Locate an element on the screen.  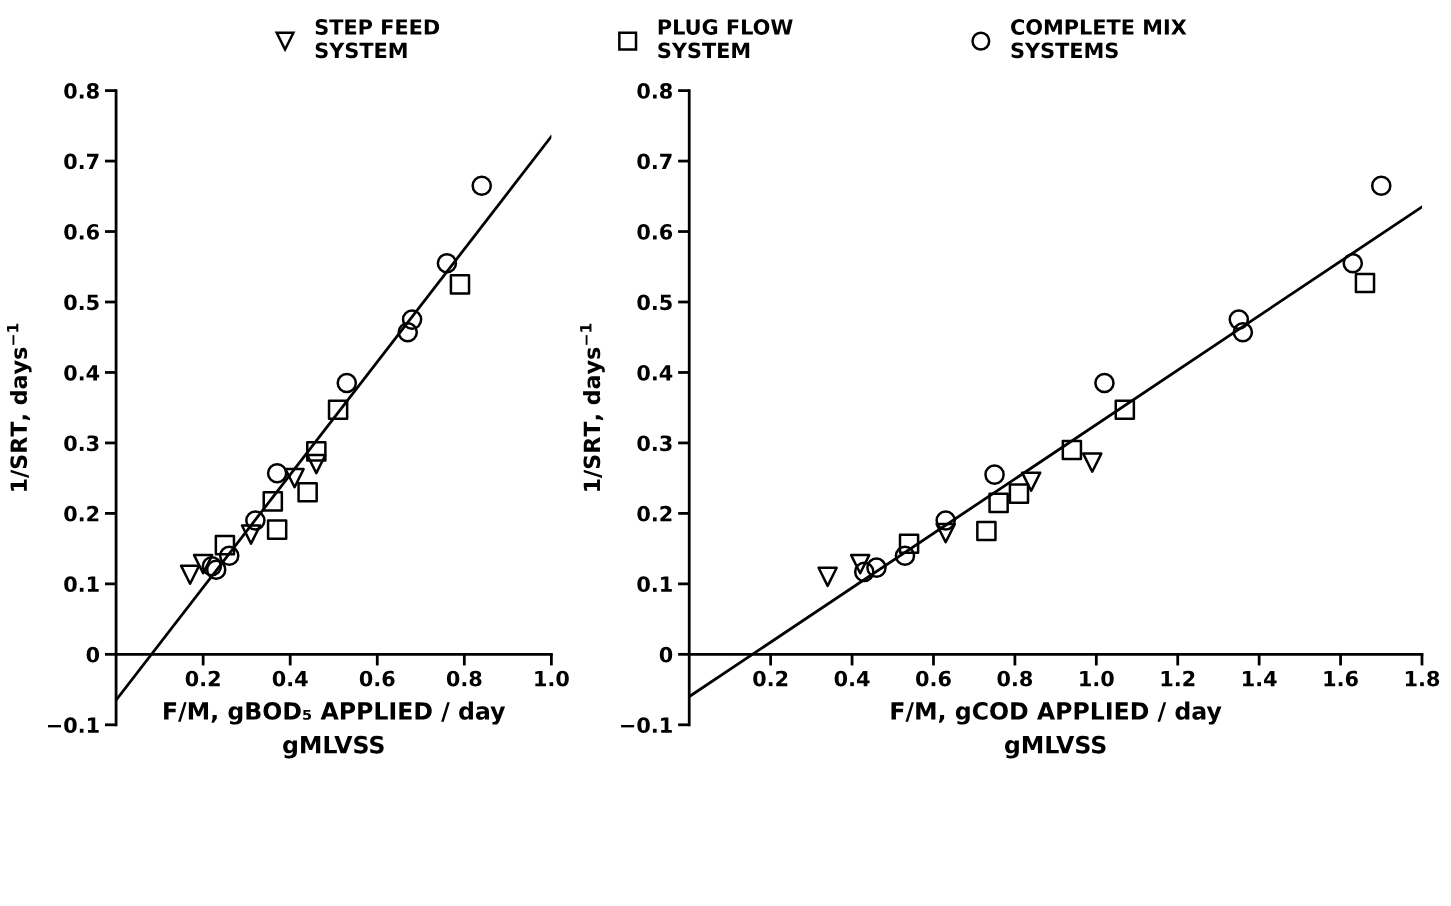
legend-label: COMPLETE MIX SYSTEMS is located at coordinates (1099, 39).